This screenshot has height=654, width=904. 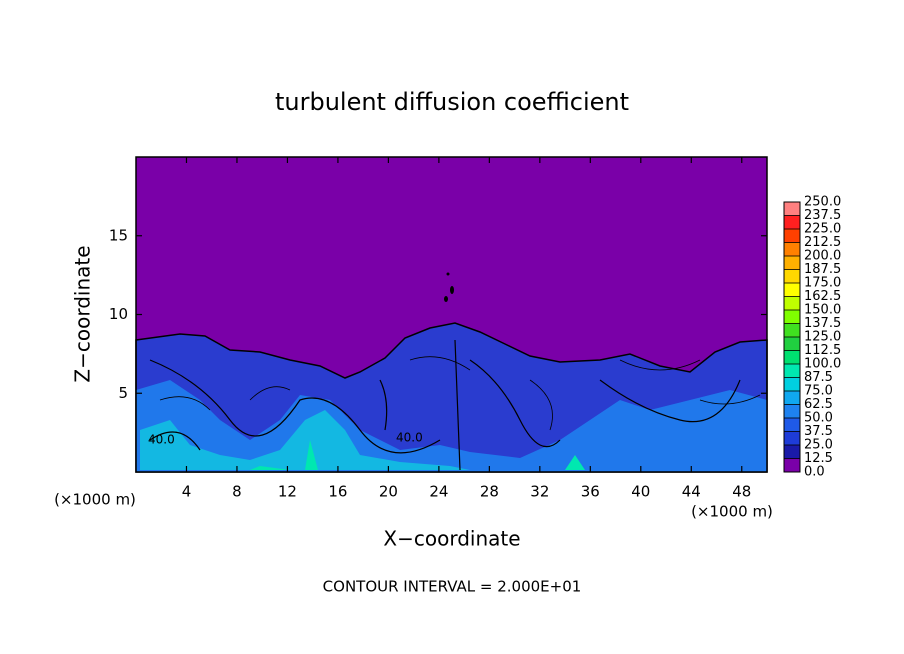 I want to click on x-unit: (×1000 m), so click(x=95, y=500).